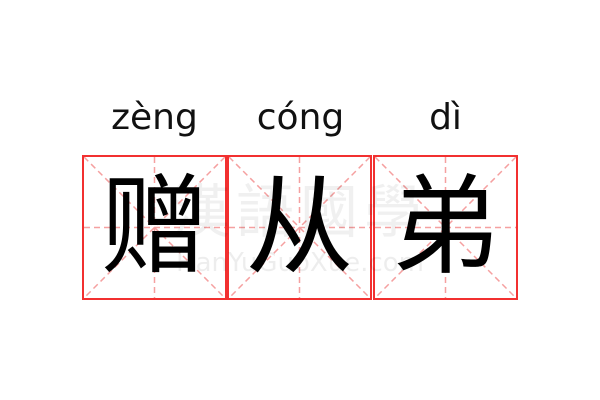 Image resolution: width=600 pixels, height=400 pixels. I want to click on grid-cell: 弟, so click(445, 227).